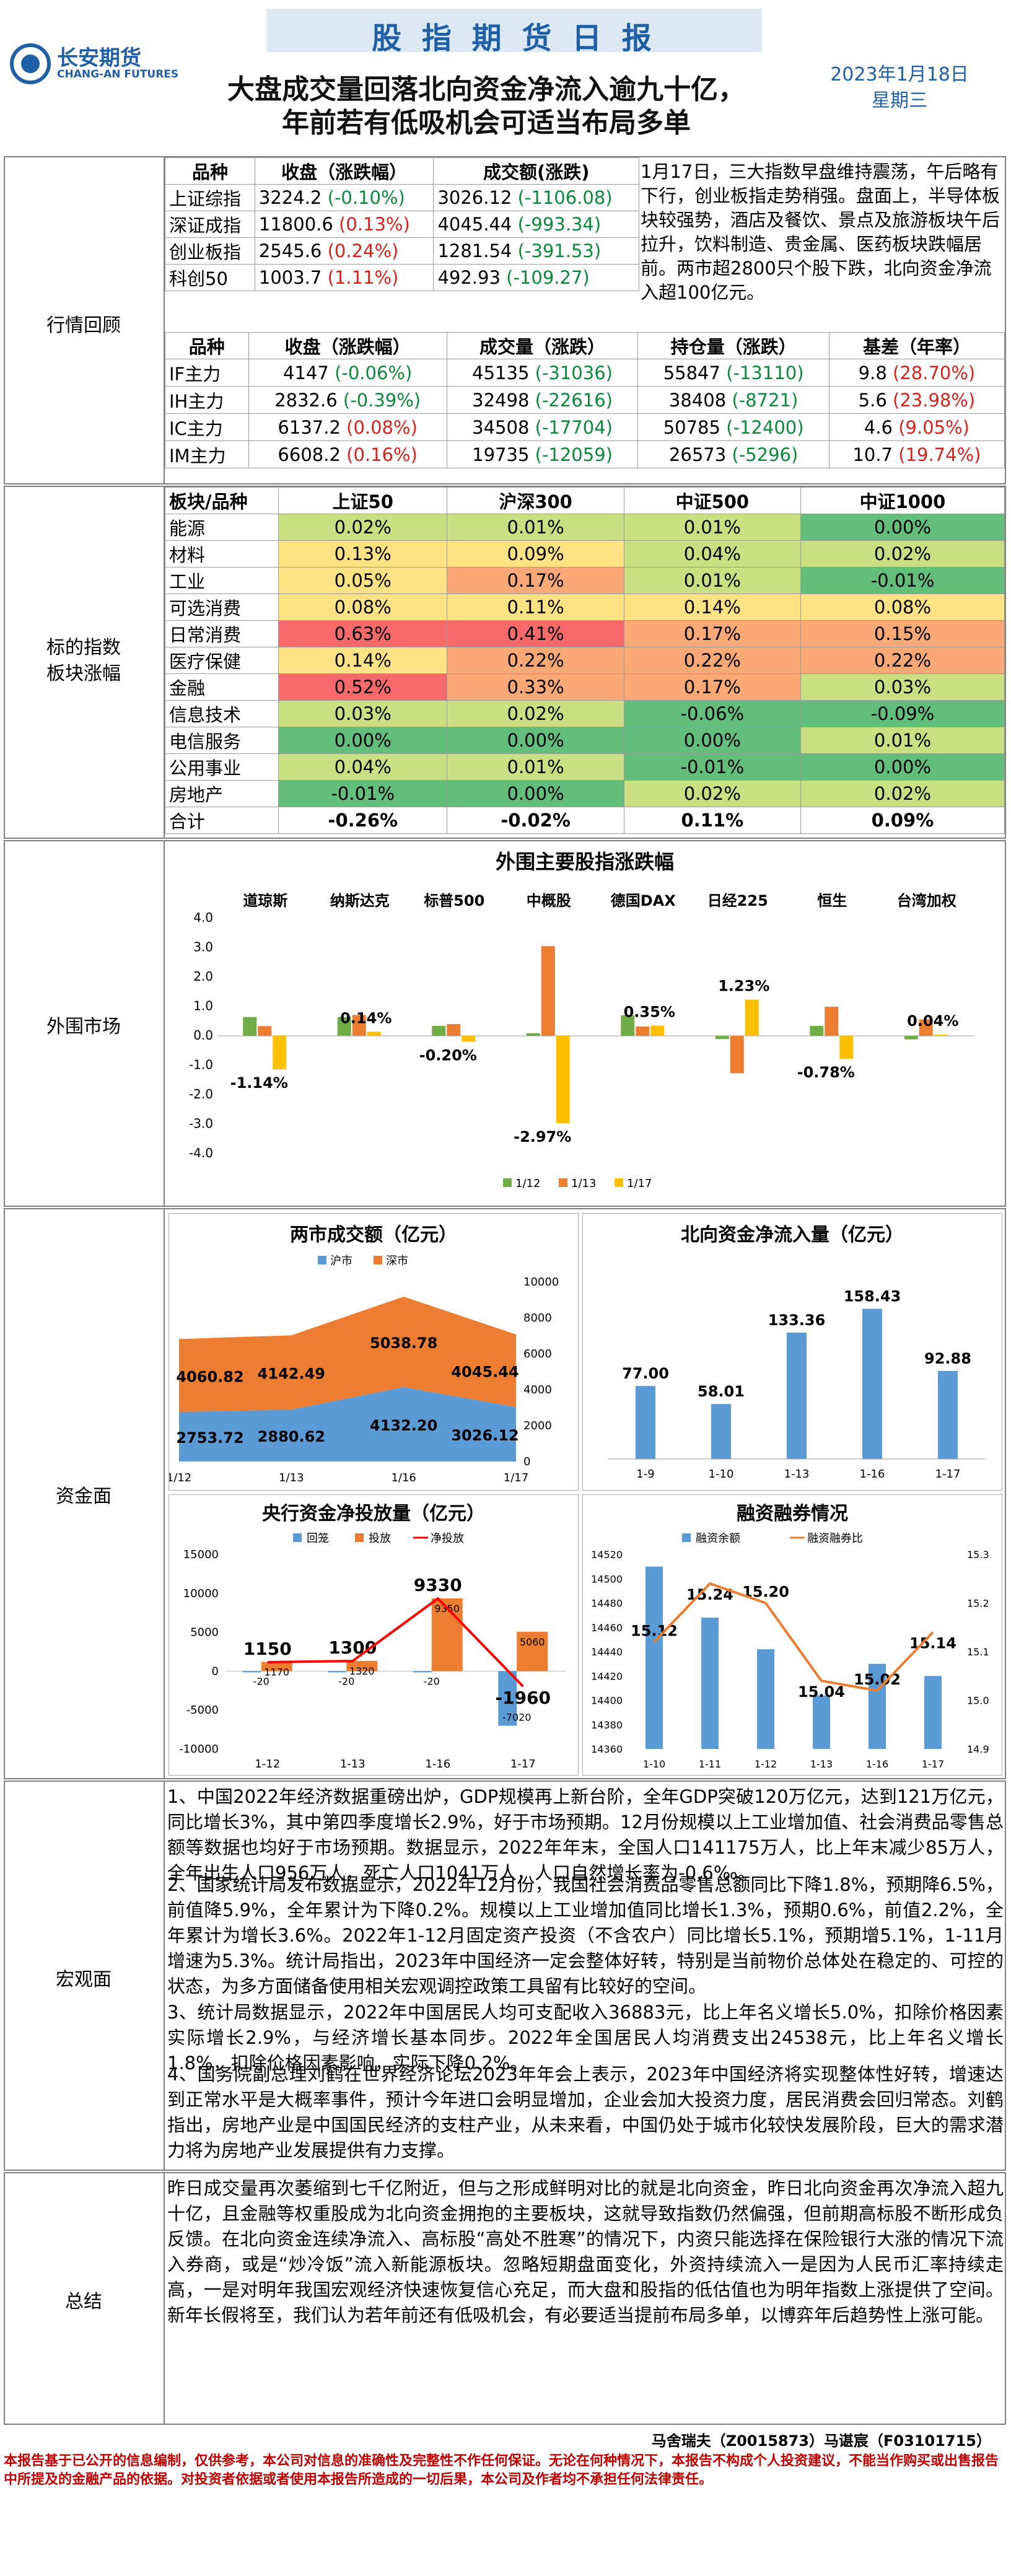 The width and height of the screenshot is (1011, 2576). What do you see at coordinates (607, 1725) in the screenshot?
I see `margin-ytick-left: 14380` at bounding box center [607, 1725].